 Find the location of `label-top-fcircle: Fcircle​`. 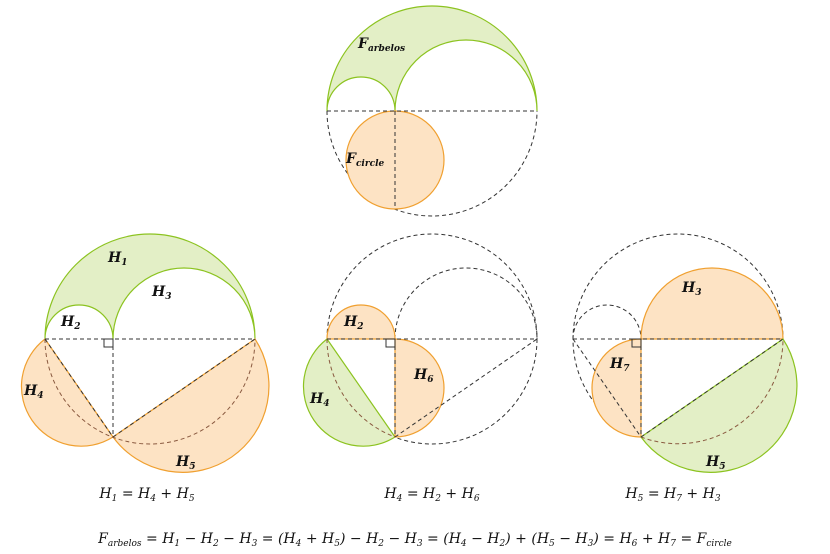

label-top-fcircle: Fcircle​ is located at coordinates (364, 160).